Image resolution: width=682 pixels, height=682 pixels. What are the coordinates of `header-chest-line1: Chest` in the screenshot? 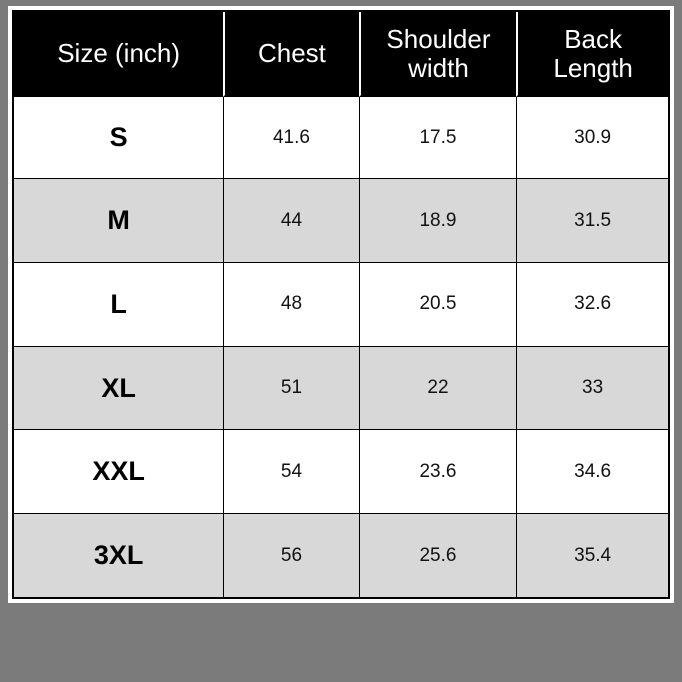 It's located at (291, 53).